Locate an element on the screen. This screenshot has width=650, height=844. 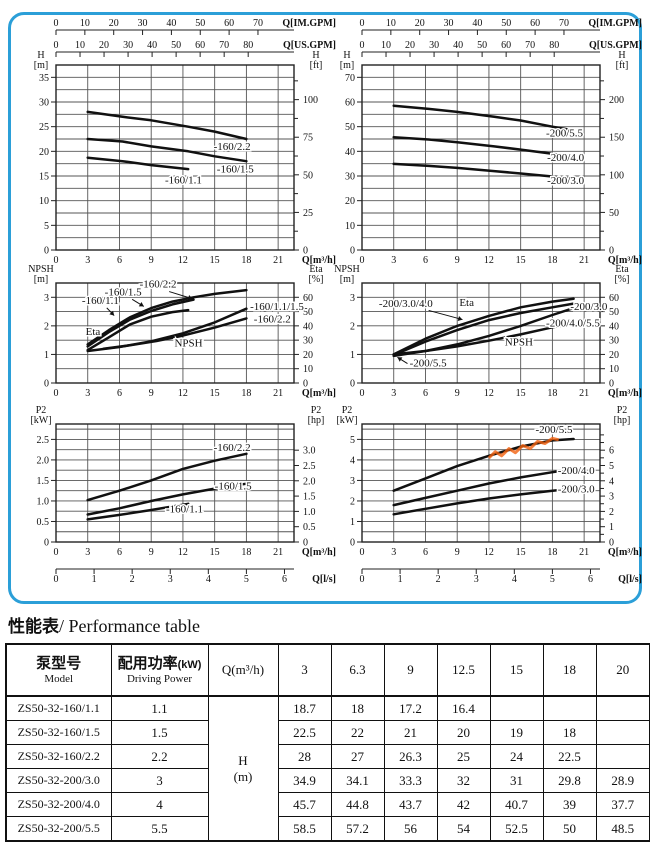
col-header-q-12.5: 12.5 is located at coordinates (463, 670).